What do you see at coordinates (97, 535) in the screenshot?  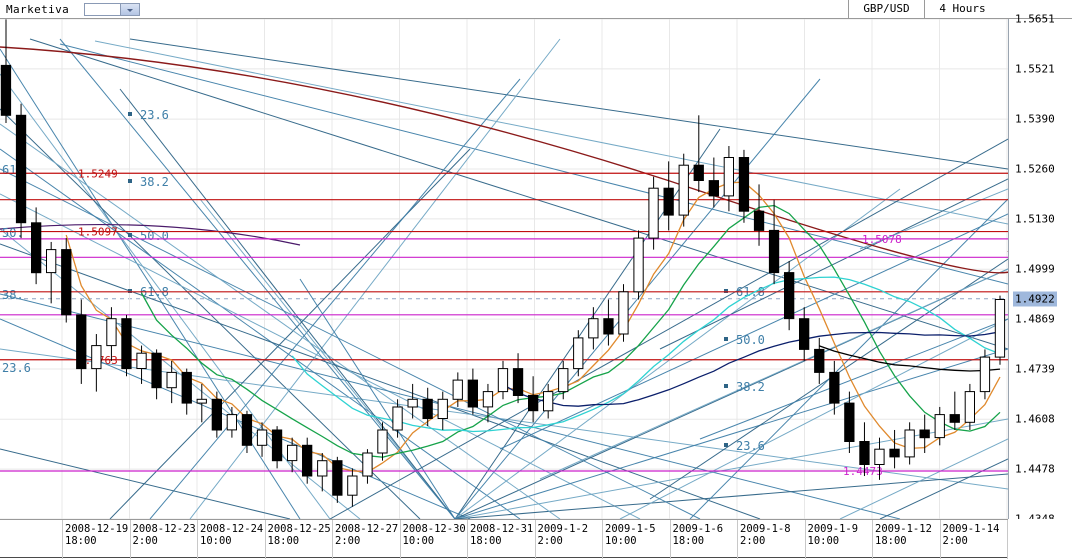 I see `time-axis-label: 2008-12-19 18:00` at bounding box center [97, 535].